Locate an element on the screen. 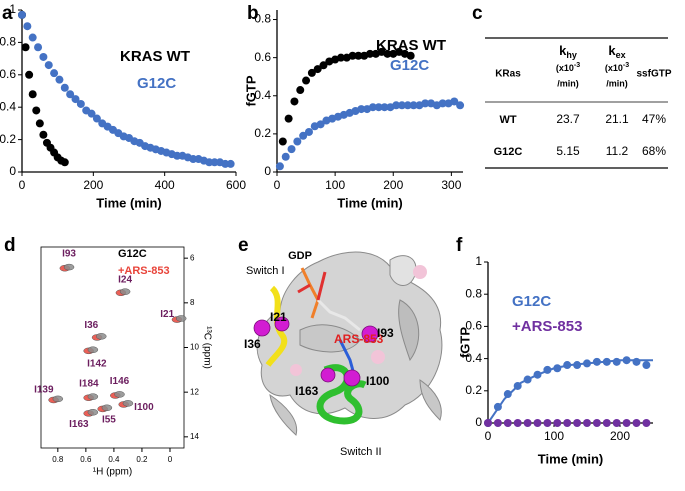 Image resolution: width=685 pixels, height=491 pixels. y-tick-label: 6 is located at coordinates (192, 257).